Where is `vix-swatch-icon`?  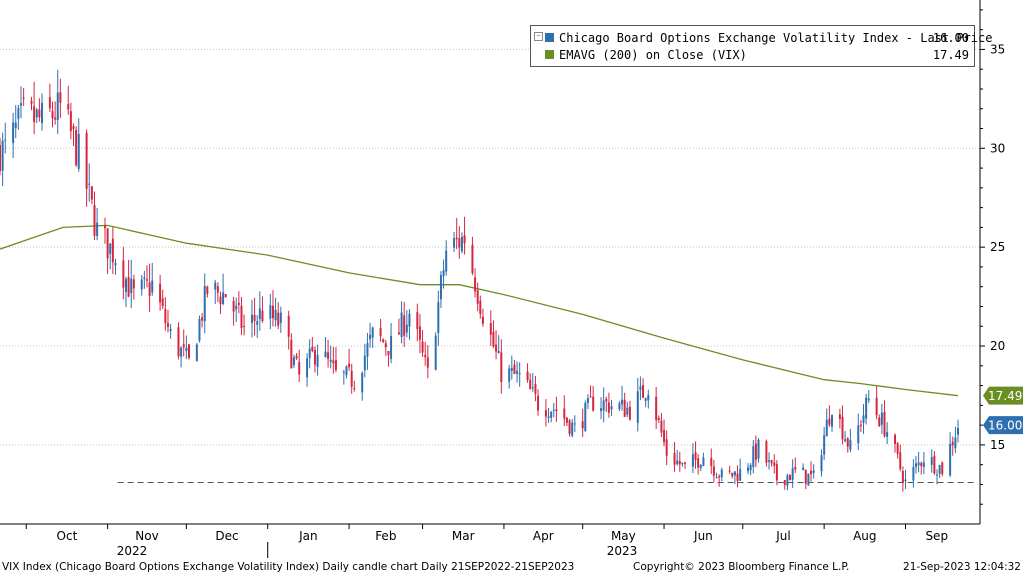
vix-swatch-icon is located at coordinates (549, 37).